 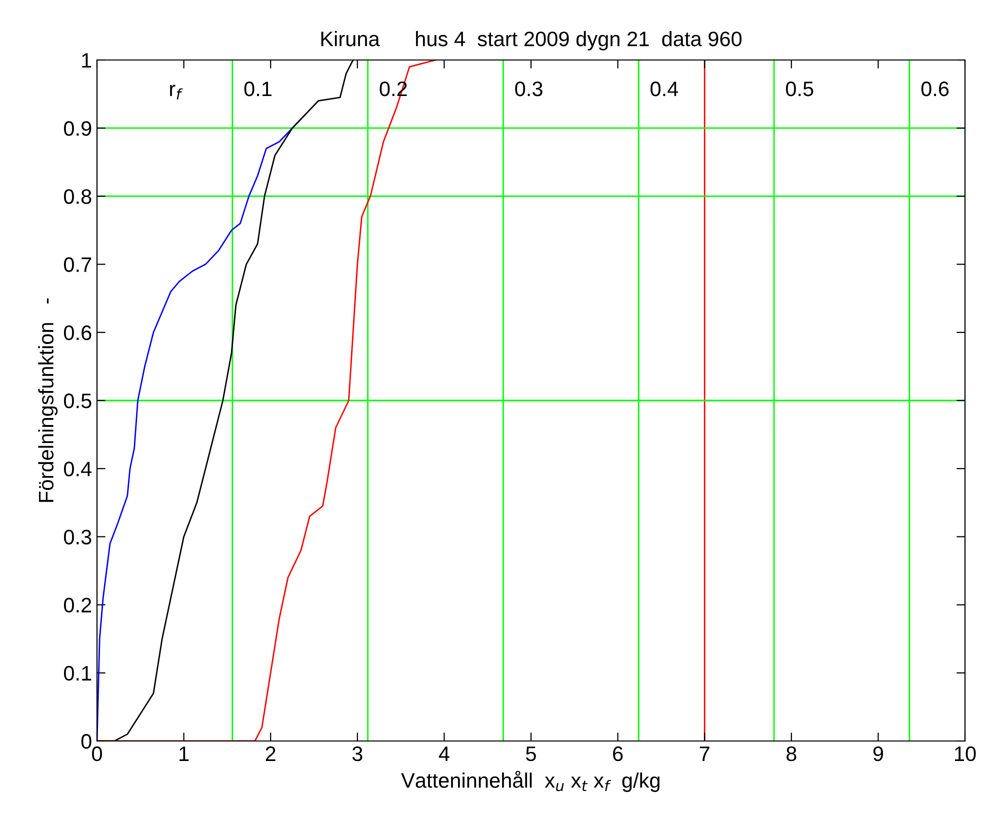 What do you see at coordinates (705, 753) in the screenshot?
I see `x-tick-label: 7` at bounding box center [705, 753].